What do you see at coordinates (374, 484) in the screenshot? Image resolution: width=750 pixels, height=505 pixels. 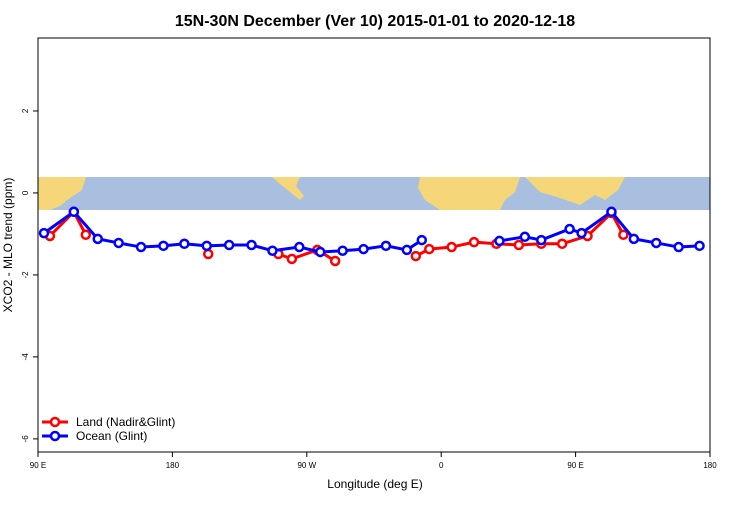 I see `x-axis-label: Longitude (deg E)` at bounding box center [374, 484].